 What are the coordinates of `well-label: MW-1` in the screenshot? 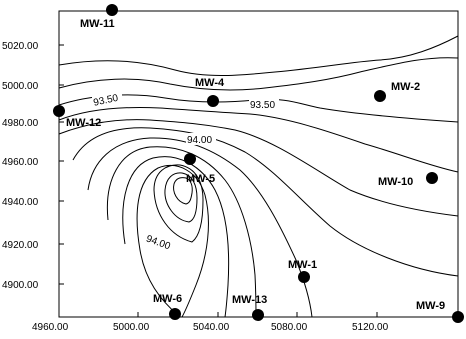 It's located at (302, 265).